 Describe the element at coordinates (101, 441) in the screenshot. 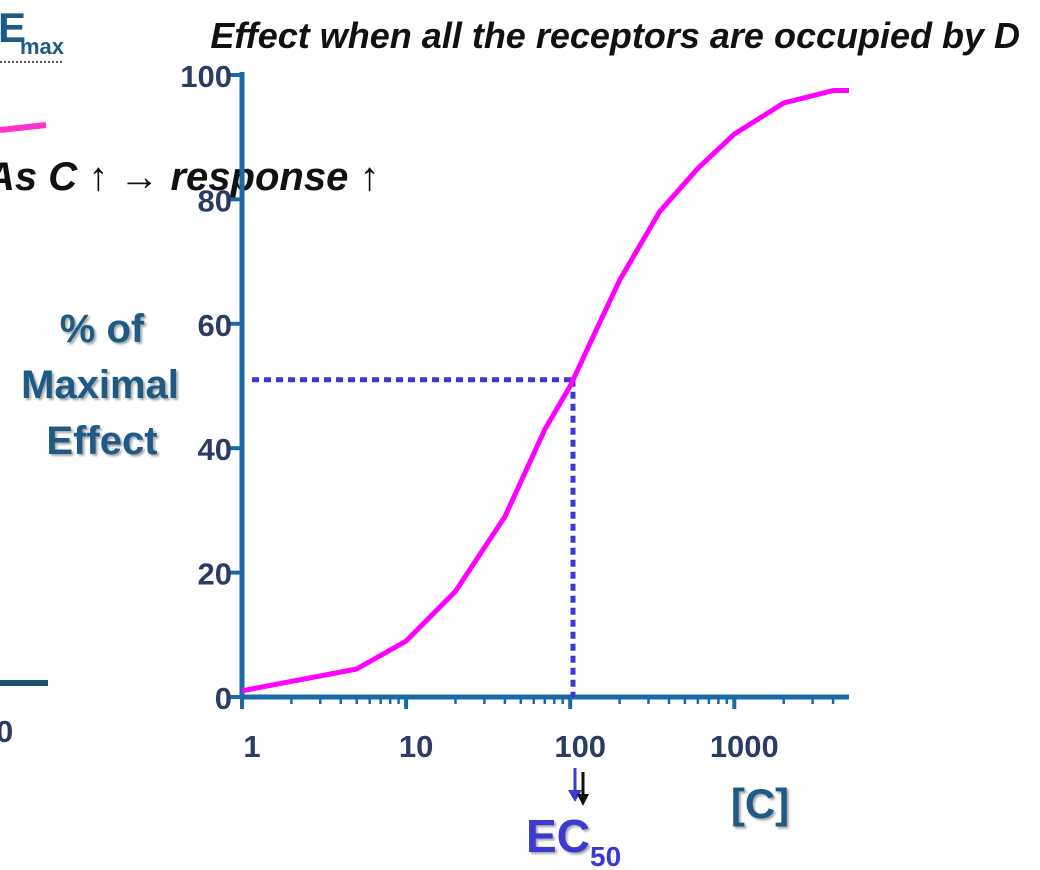

I see `y-axis-label: Effect` at that location.